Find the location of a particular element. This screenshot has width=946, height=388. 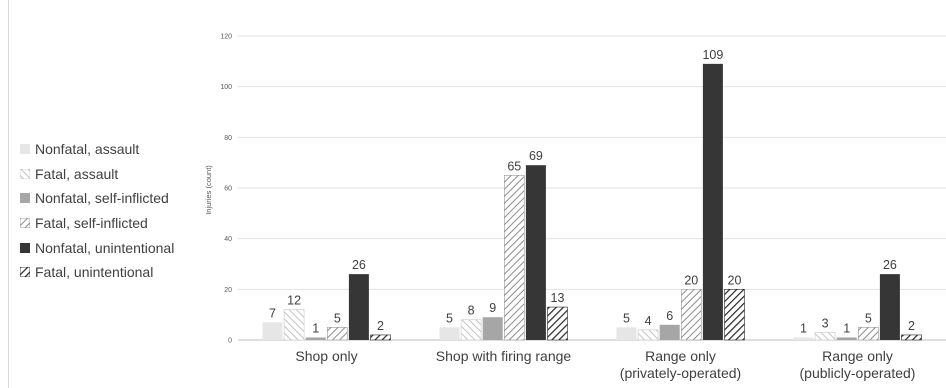

data-label: 6 is located at coordinates (669, 316).